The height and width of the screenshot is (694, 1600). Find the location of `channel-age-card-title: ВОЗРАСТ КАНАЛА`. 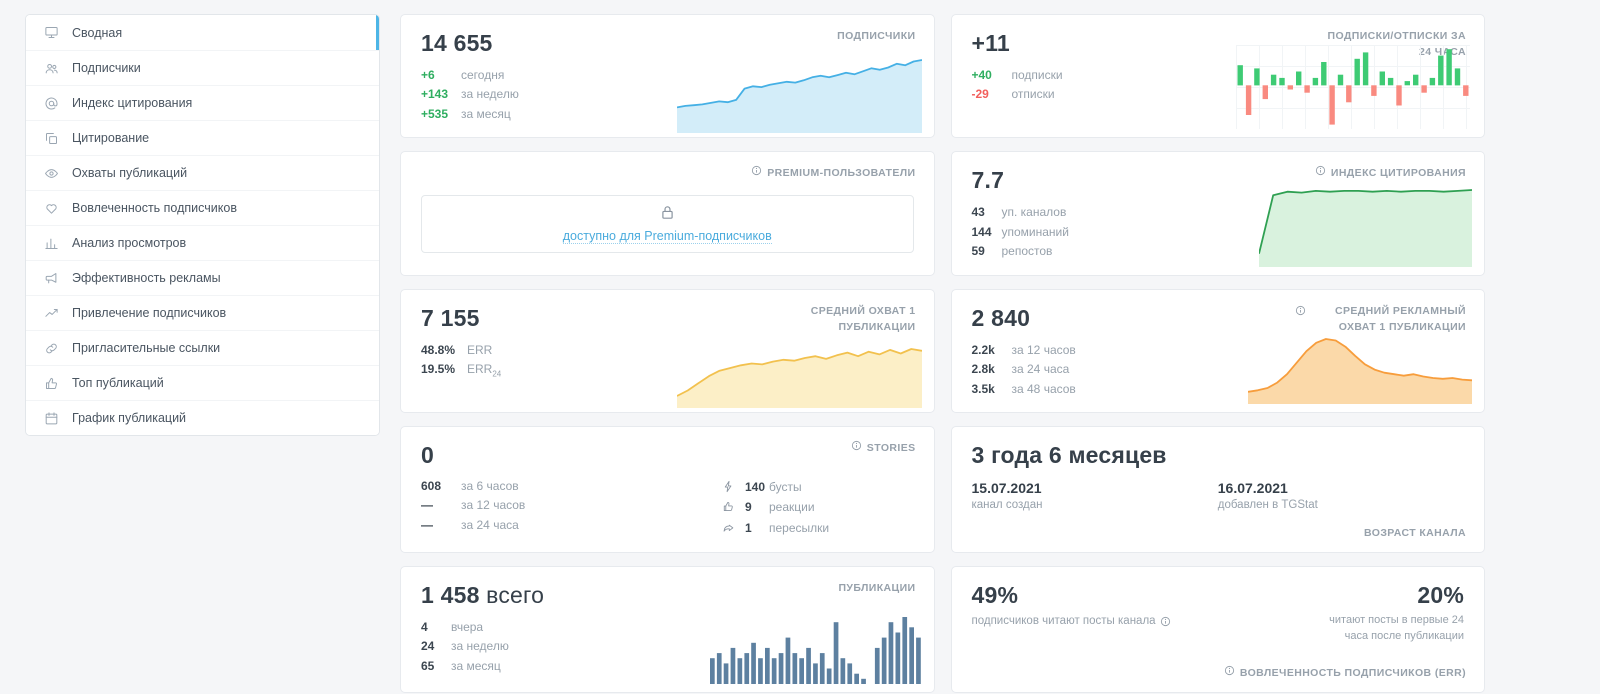

channel-age-card-title: ВОЗРАСТ КАНАЛА is located at coordinates (1415, 532).